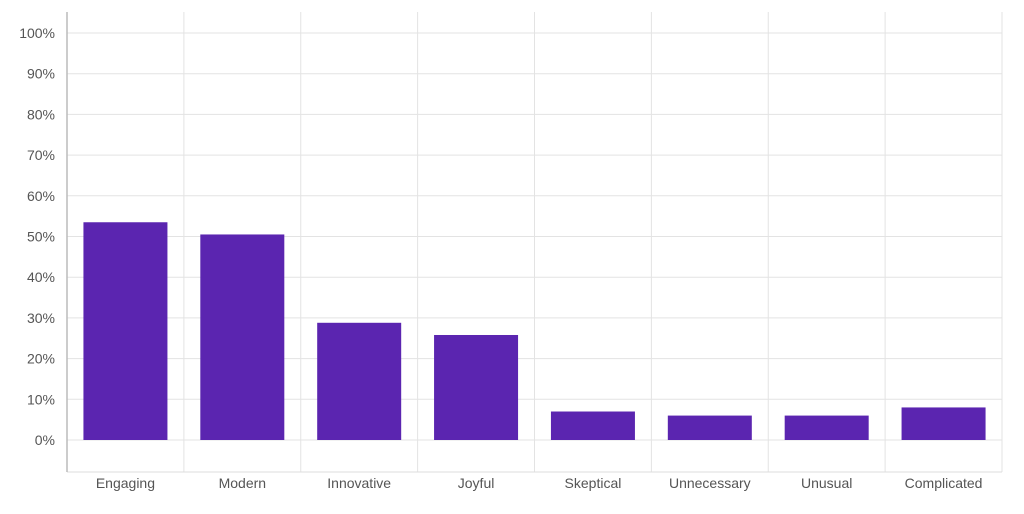  Describe the element at coordinates (41, 237) in the screenshot. I see `y-tick-label: 50%` at that location.